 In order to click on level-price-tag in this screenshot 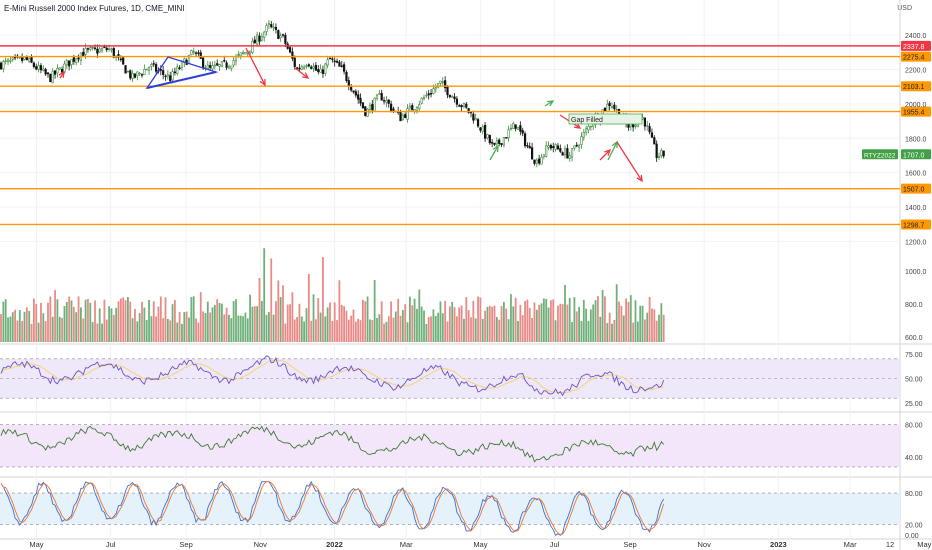, I will do `click(916, 56)`.